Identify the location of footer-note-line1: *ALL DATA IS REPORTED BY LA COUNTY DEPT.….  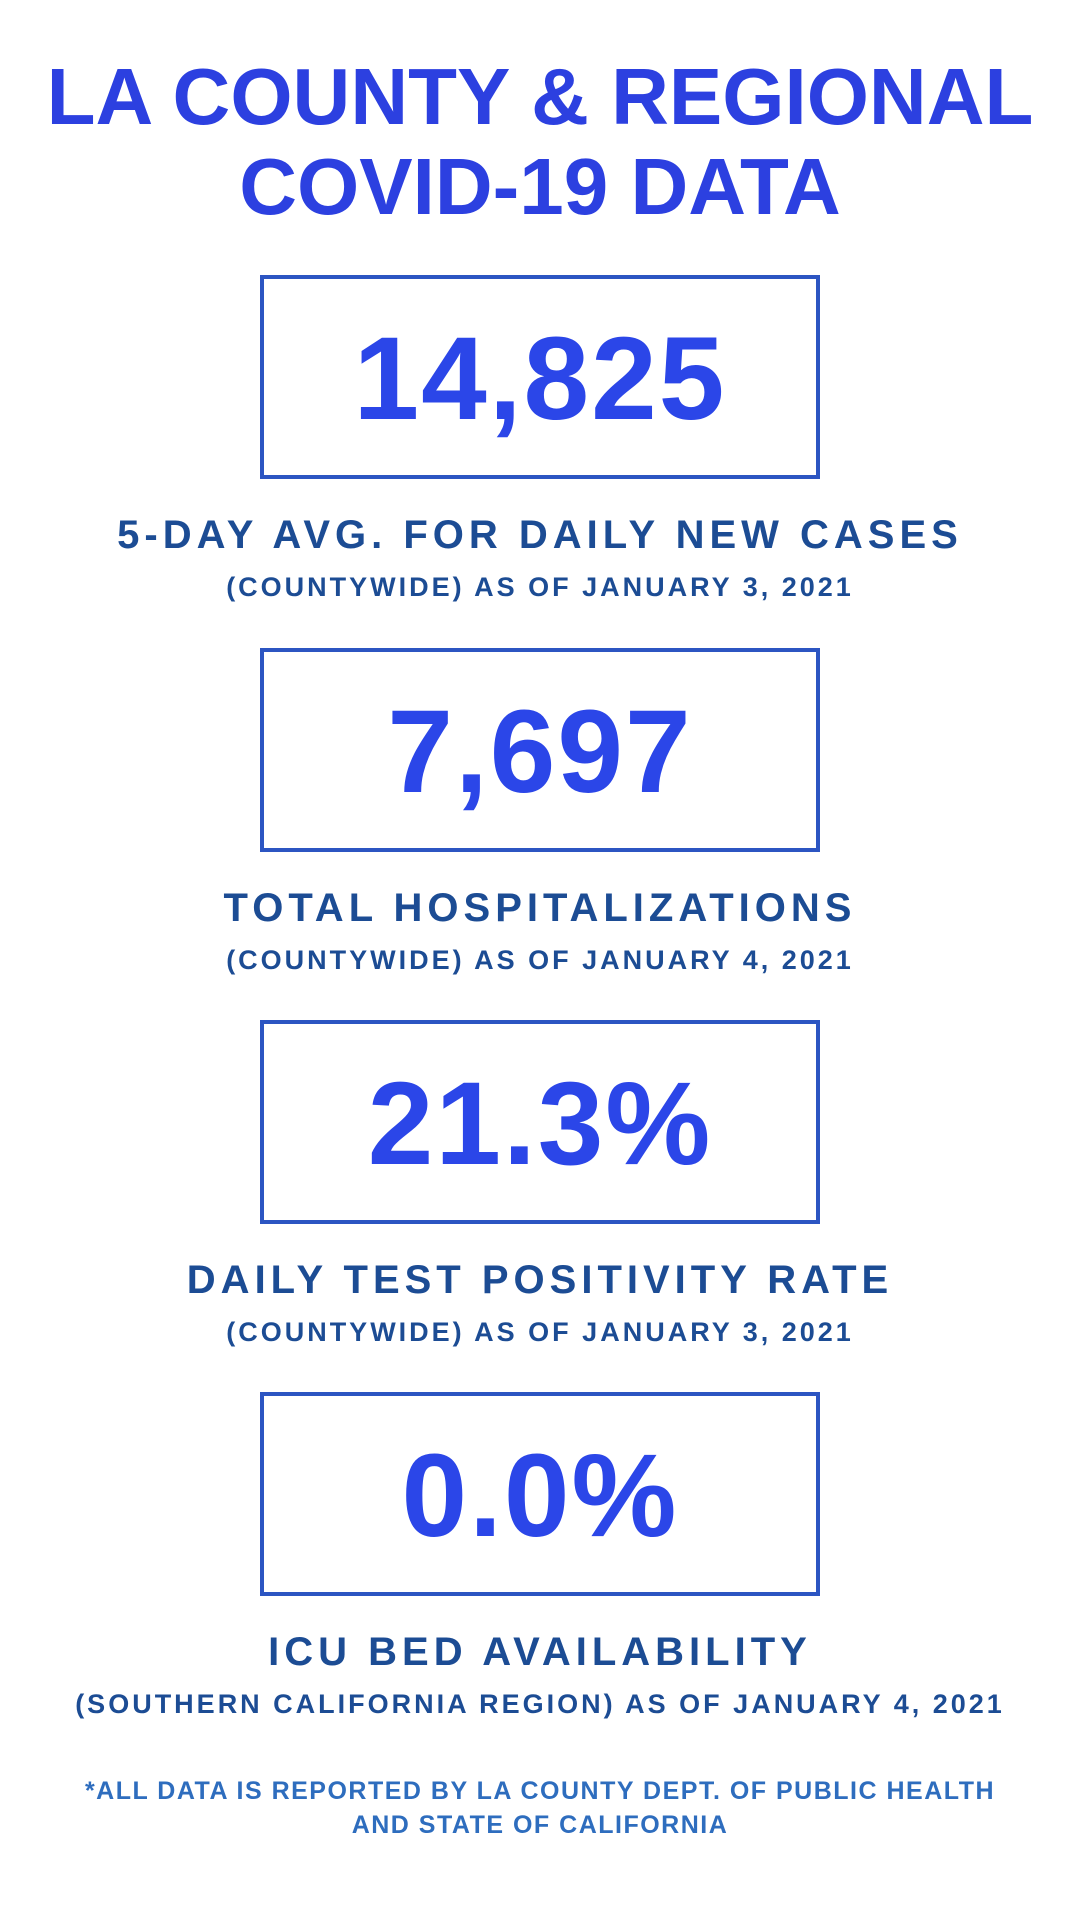
(540, 1790).